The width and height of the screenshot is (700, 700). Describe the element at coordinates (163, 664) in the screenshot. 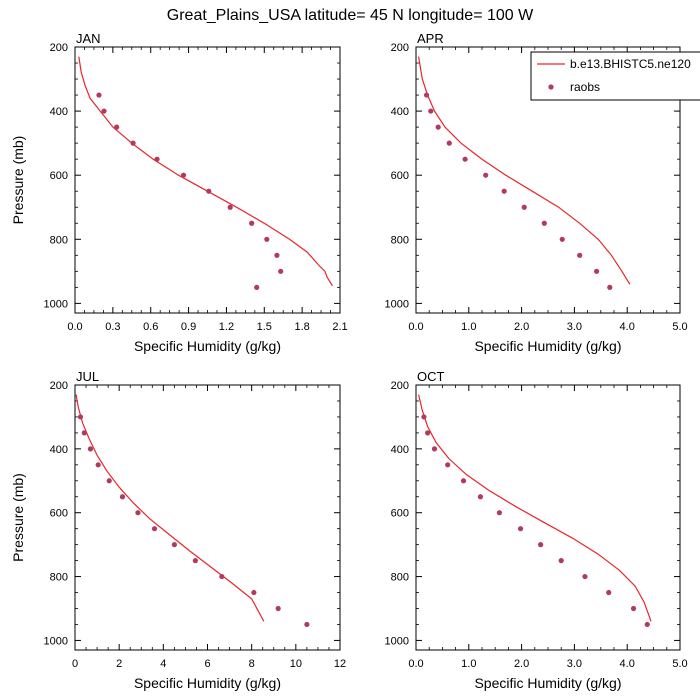

I see `x-tick-label-jul-2: 4` at that location.